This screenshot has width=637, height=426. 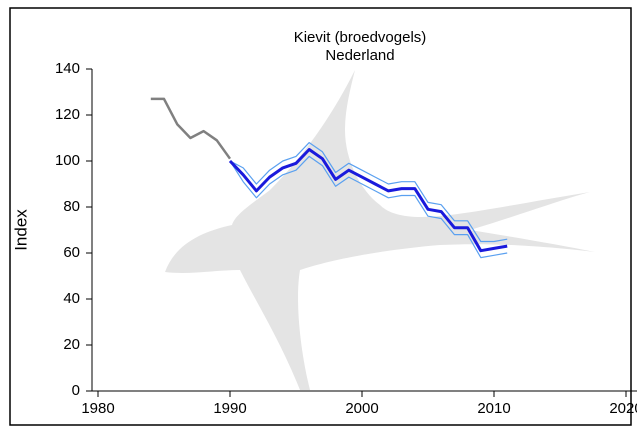 I want to click on y-tick-label: 100, so click(x=67, y=160).